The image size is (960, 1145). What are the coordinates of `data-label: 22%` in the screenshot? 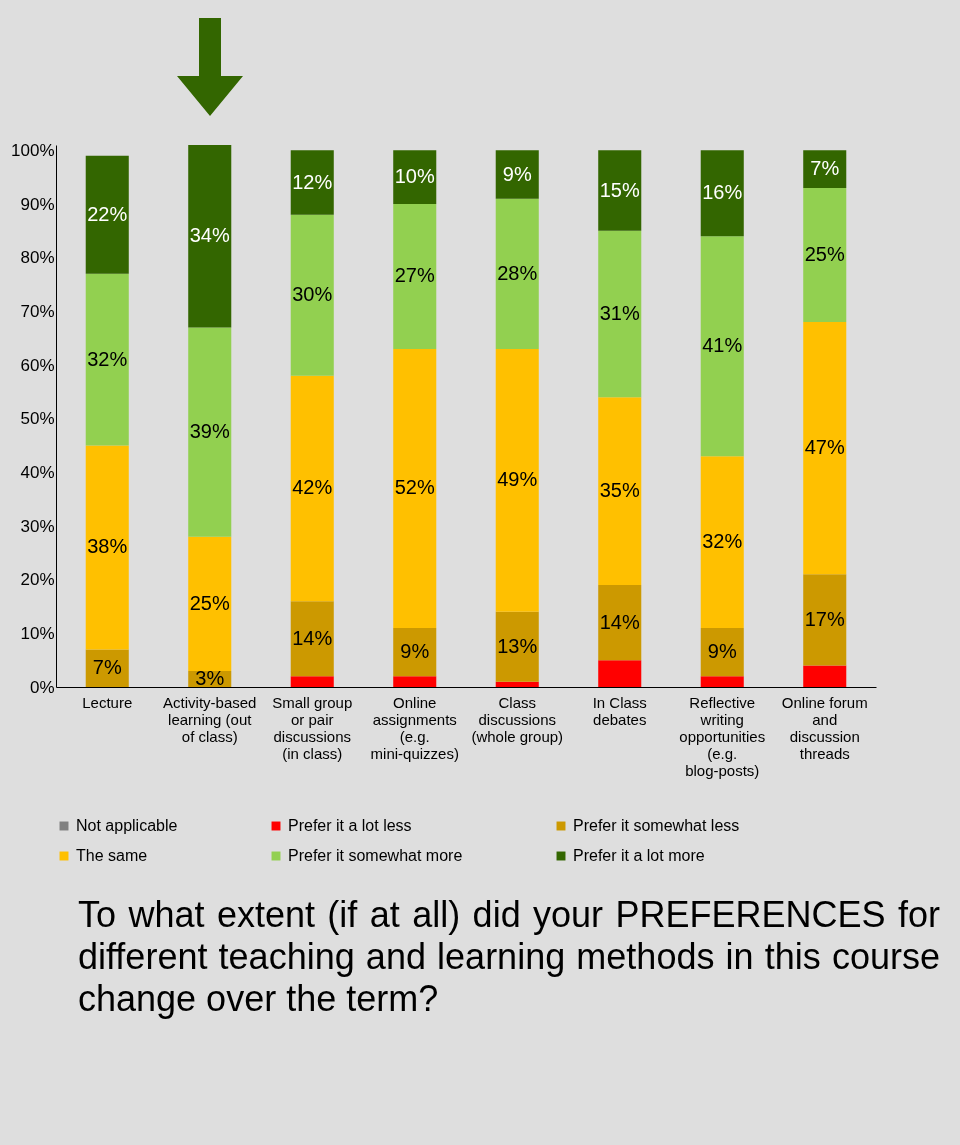 It's located at (107, 213).